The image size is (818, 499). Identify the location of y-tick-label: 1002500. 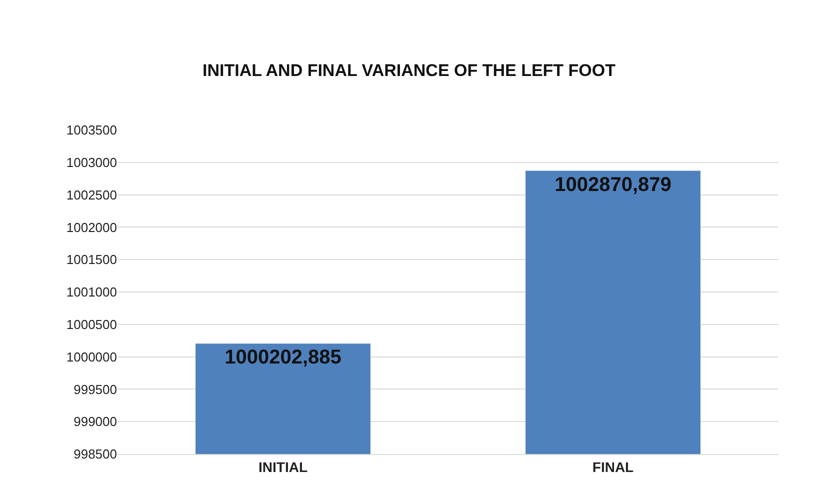
(91, 194).